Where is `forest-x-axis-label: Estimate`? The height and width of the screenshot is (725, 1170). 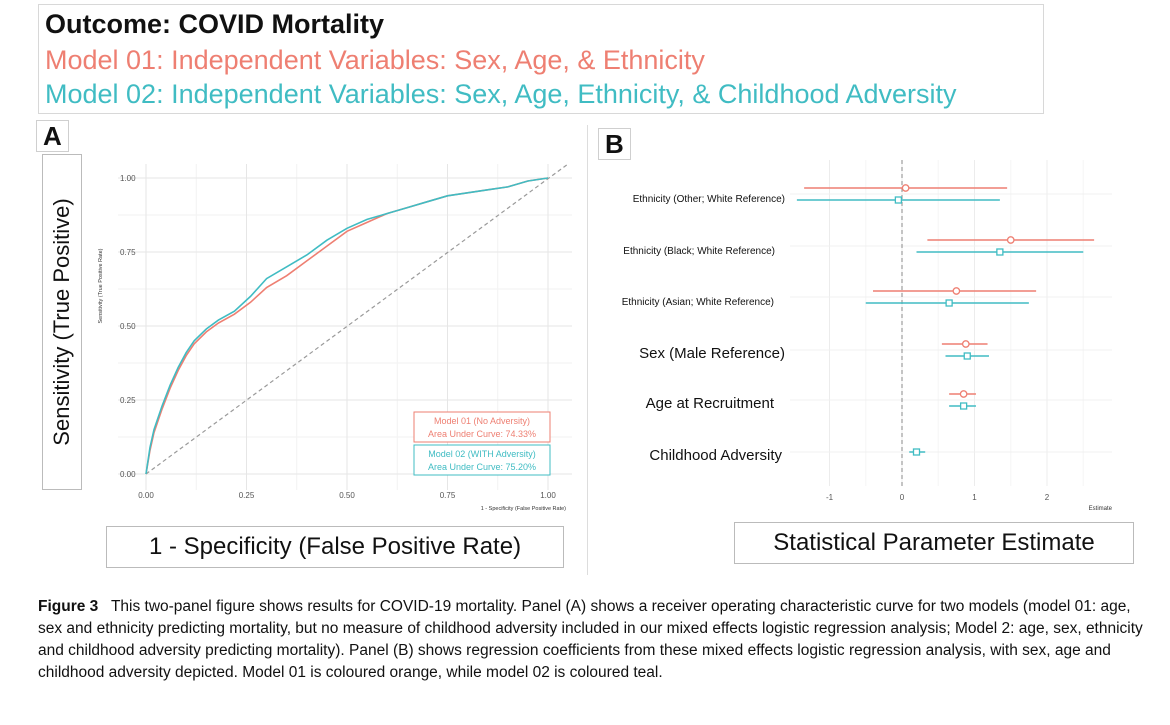
forest-x-axis-label: Estimate is located at coordinates (1101, 509).